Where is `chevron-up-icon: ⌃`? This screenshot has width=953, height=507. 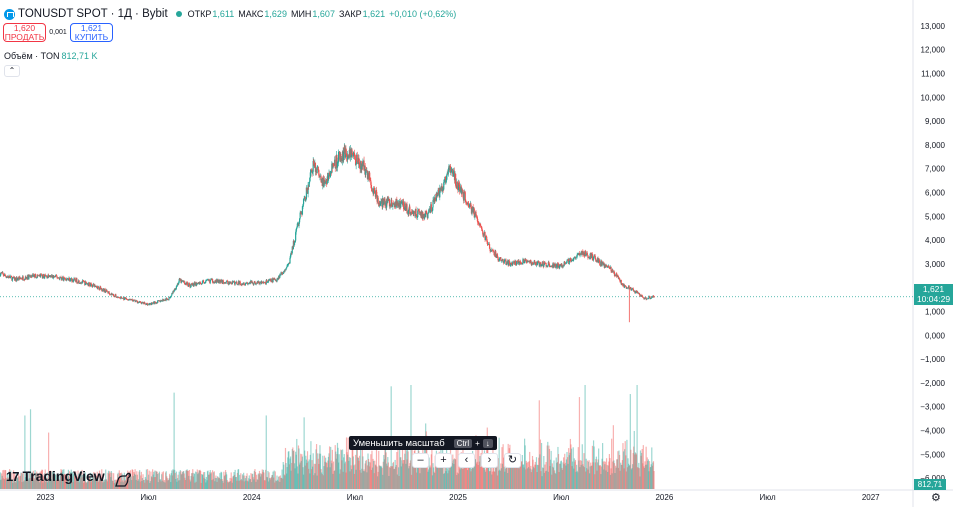
chevron-up-icon: ⌃ is located at coordinates (12, 71).